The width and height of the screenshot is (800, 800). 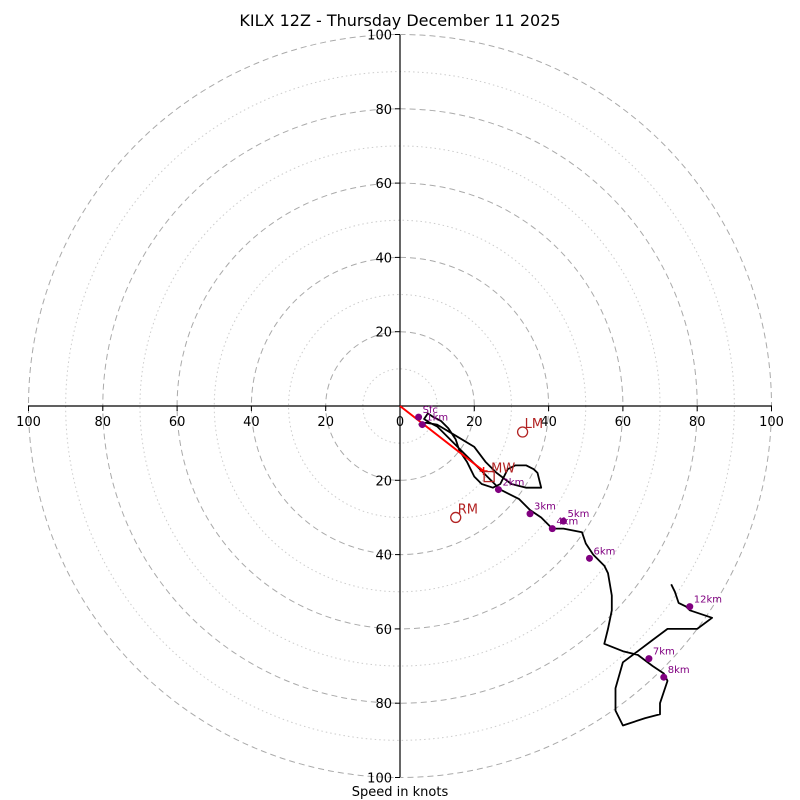 What do you see at coordinates (545, 507) in the screenshot?
I see `height-label-3km: 3km` at bounding box center [545, 507].